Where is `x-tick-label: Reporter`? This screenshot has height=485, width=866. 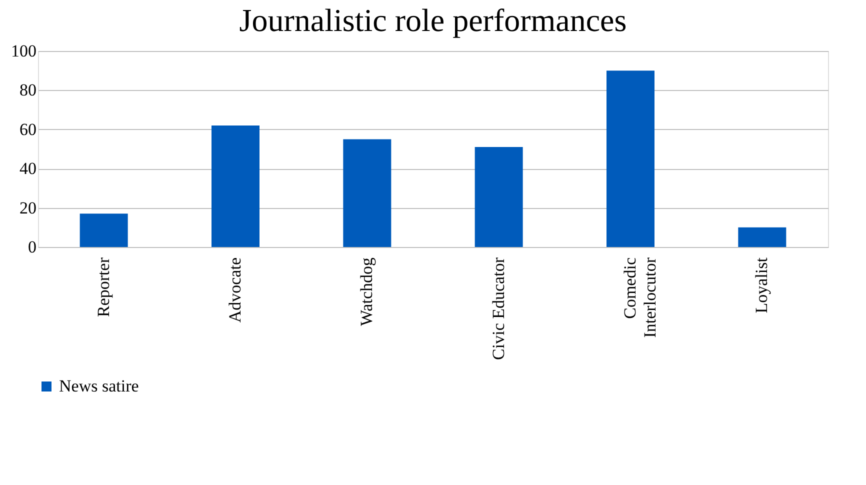 x-tick-label: Reporter is located at coordinates (103, 287).